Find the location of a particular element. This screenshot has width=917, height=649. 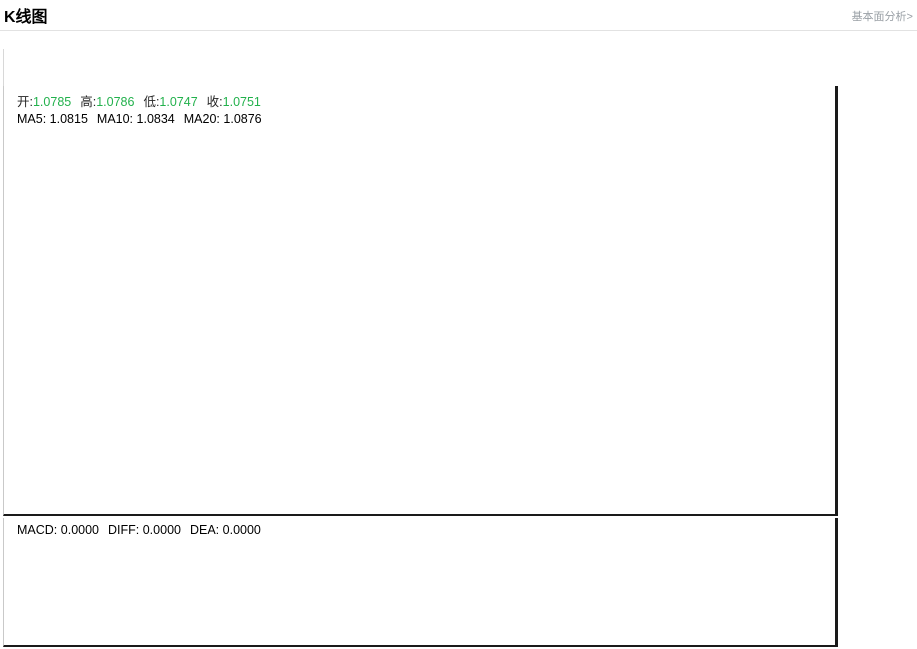

macd-label: MACD: is located at coordinates (37, 530).